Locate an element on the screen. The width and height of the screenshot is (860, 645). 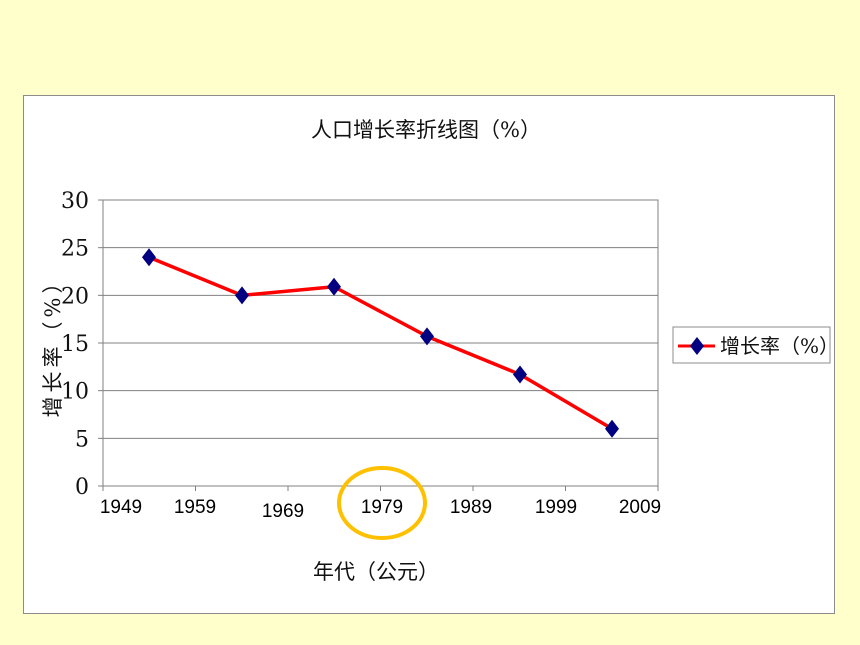
series-line is located at coordinates (380, 343).